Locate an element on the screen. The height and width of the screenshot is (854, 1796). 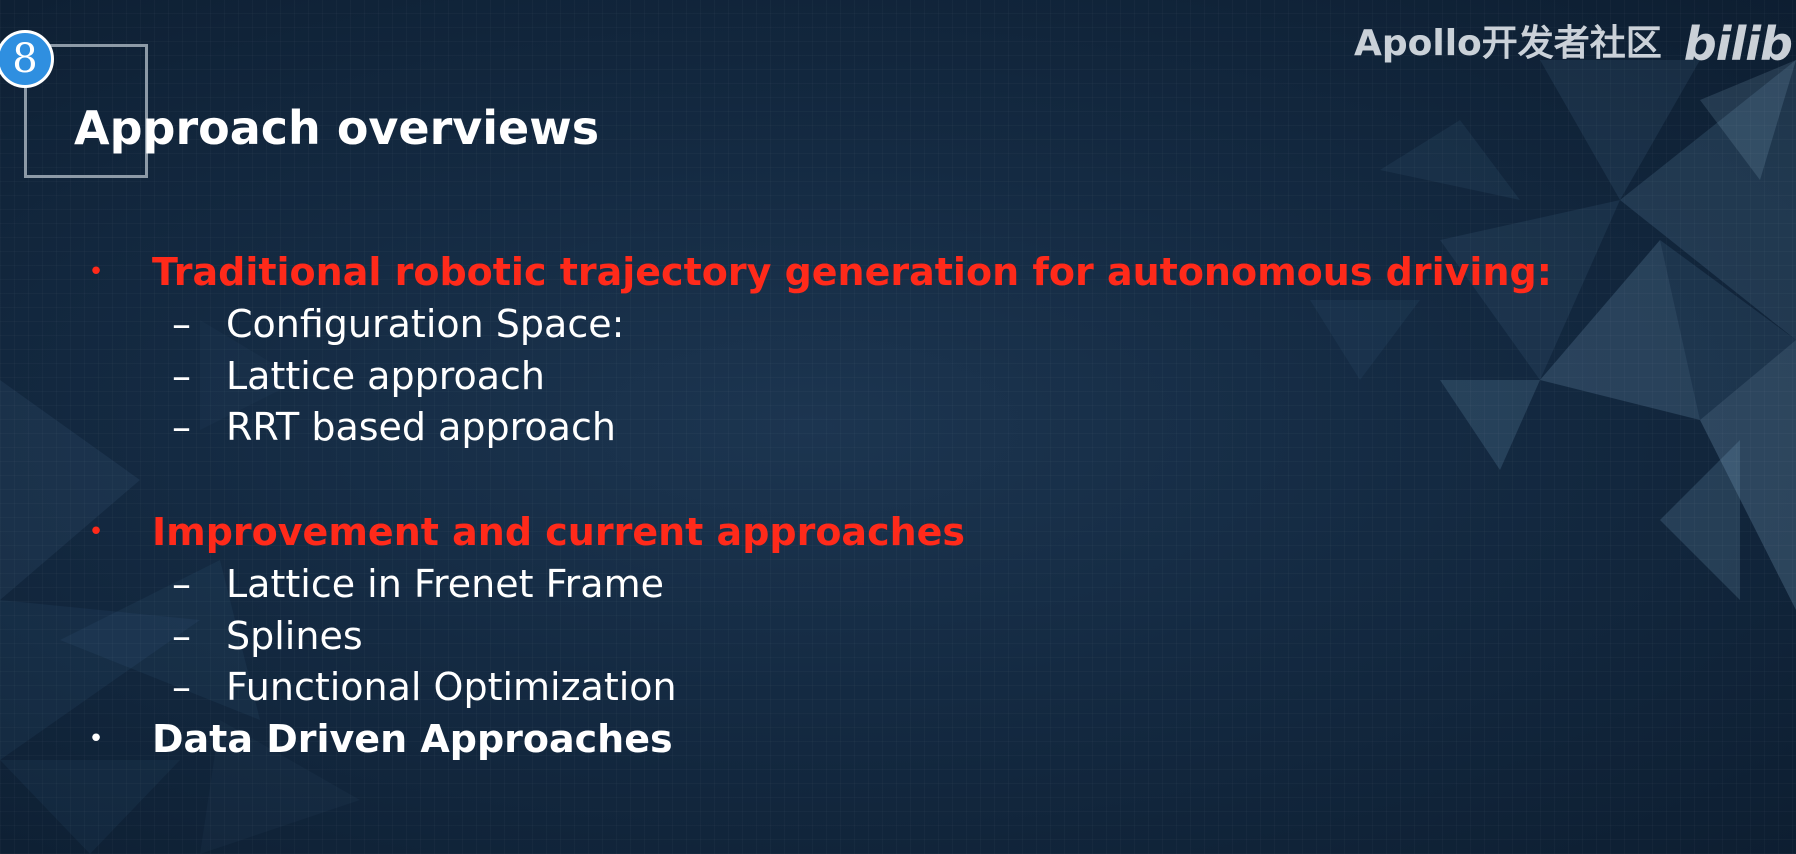
bullet-heading: Improvement and current approaches is located at coordinates (559, 532).